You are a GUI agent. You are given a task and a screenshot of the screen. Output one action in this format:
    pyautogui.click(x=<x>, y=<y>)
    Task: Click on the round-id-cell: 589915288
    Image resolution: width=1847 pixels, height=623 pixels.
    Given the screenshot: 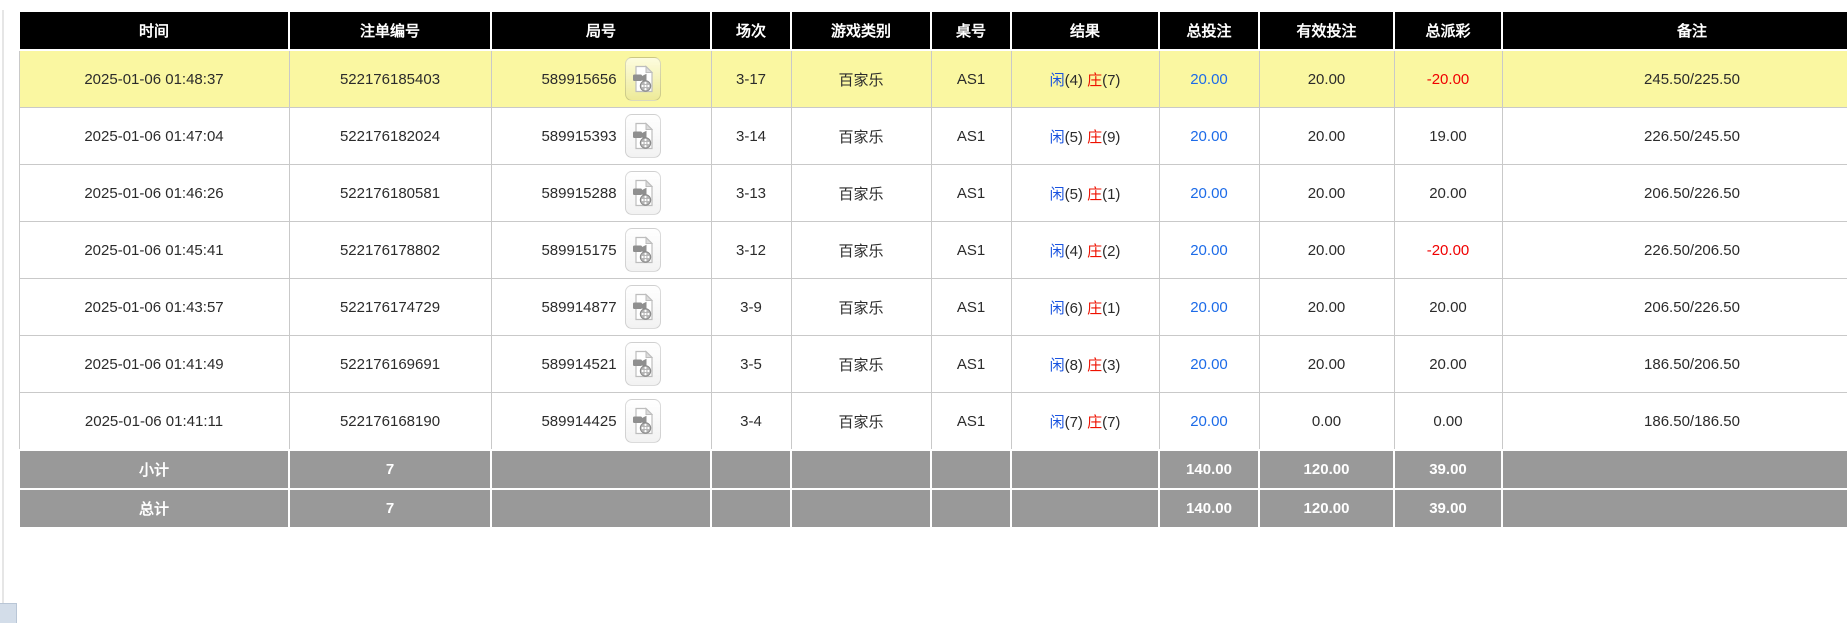 What is the action you would take?
    pyautogui.click(x=601, y=193)
    